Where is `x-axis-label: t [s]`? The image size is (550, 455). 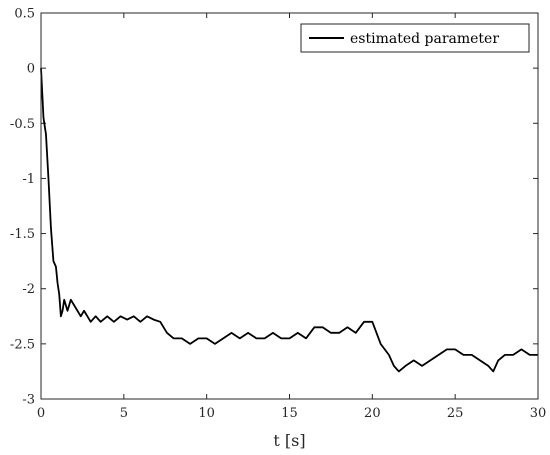
x-axis-label: t [s] is located at coordinates (289, 440).